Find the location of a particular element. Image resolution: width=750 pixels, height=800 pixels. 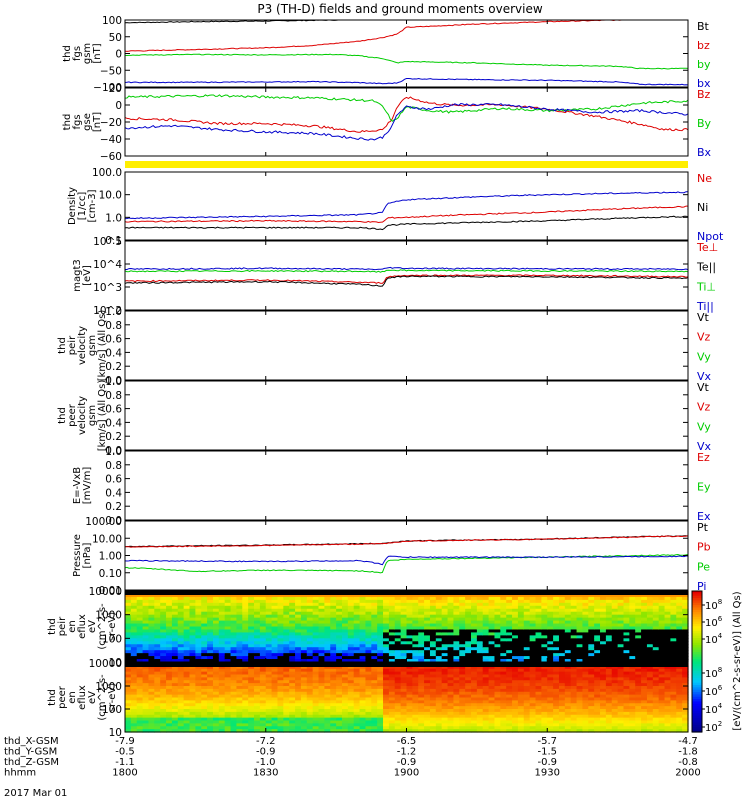

y-axis-label: [eV] is located at coordinates (87, 275).